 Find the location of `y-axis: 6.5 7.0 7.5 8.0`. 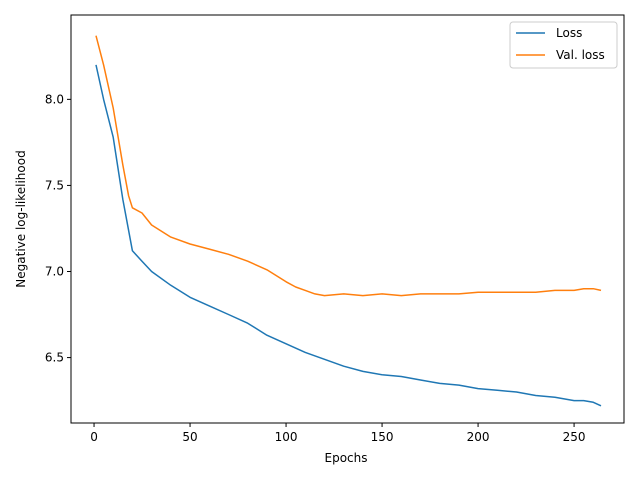

y-axis: 6.5 7.0 7.5 8.0 is located at coordinates (58, 228).